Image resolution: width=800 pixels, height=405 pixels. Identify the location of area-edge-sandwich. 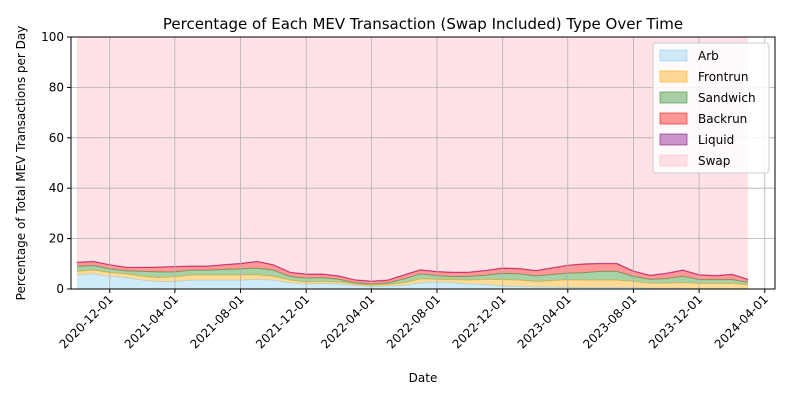
(412, 275).